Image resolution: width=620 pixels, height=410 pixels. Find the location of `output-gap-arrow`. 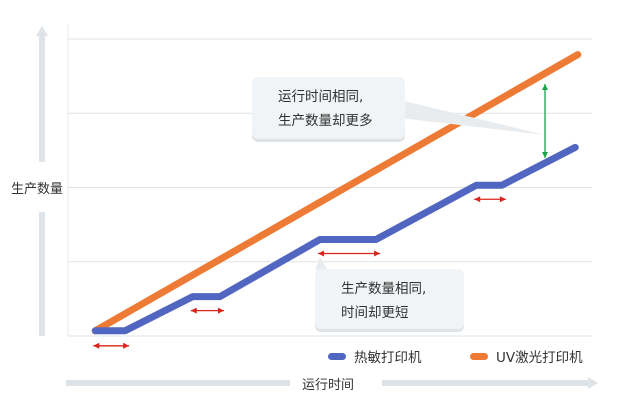

output-gap-arrow is located at coordinates (545, 121).